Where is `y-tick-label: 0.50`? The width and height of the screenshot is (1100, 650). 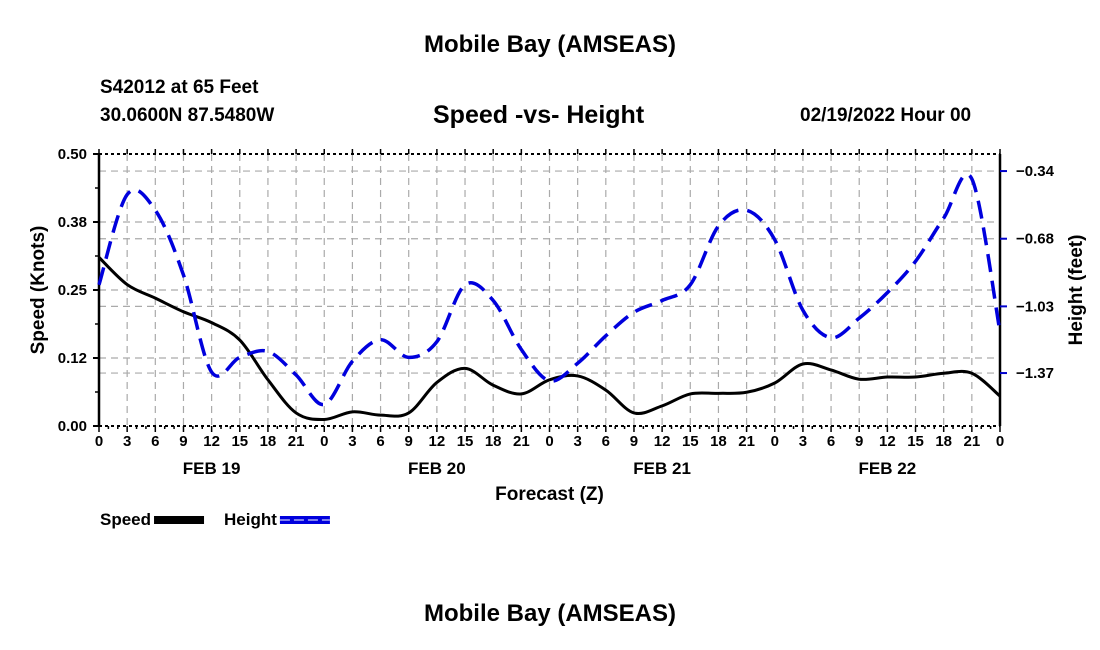 y-tick-label: 0.50 is located at coordinates (72, 154).